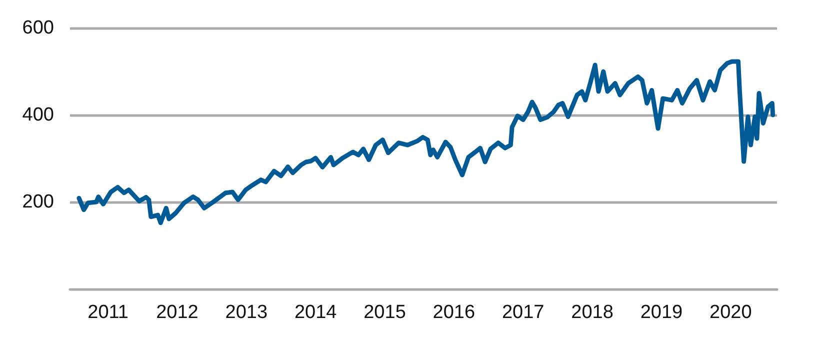 The width and height of the screenshot is (816, 350). Describe the element at coordinates (316, 312) in the screenshot. I see `x-tick-label: 2014` at that location.